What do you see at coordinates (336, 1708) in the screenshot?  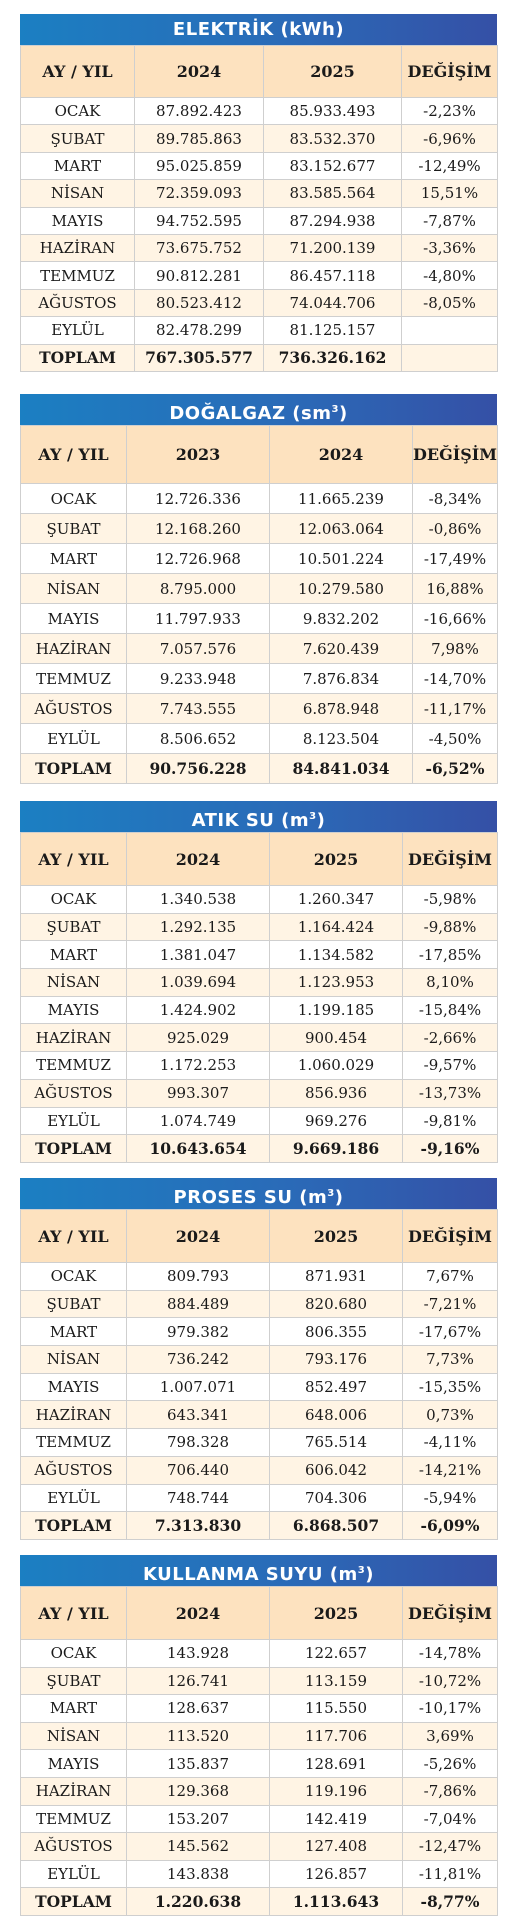 I see `cell-year-b: 115.550` at bounding box center [336, 1708].